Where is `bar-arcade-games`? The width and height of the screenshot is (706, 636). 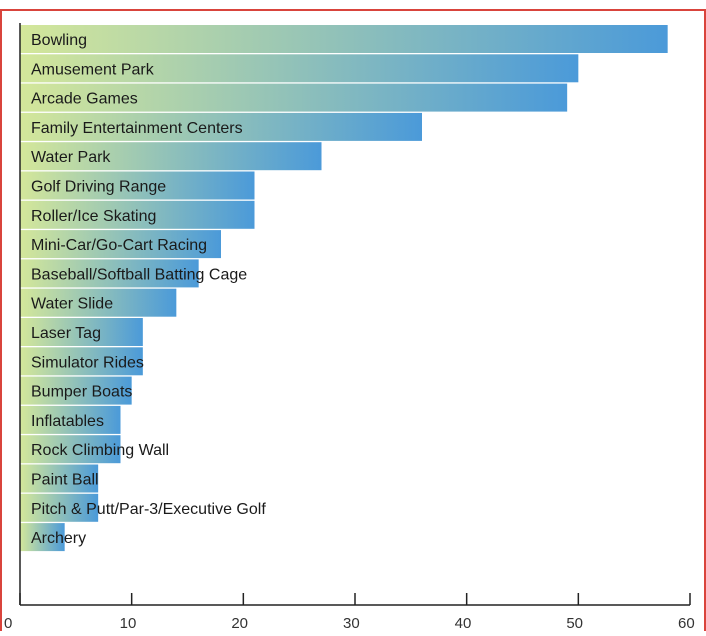
bar-arcade-games is located at coordinates (294, 97).